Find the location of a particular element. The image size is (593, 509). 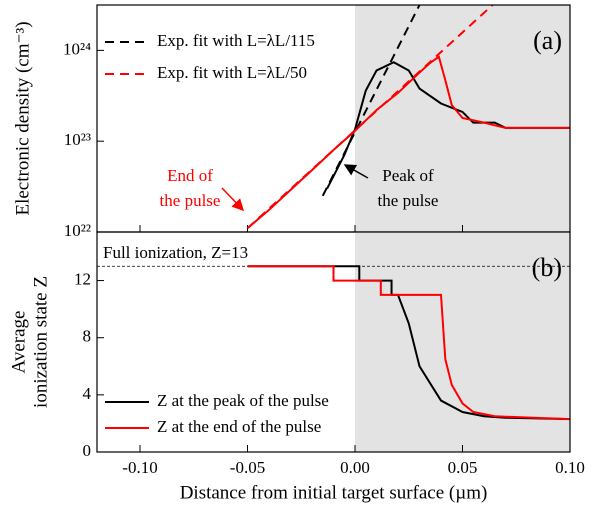

x-tick-label: 0.05 is located at coordinates (463, 467).